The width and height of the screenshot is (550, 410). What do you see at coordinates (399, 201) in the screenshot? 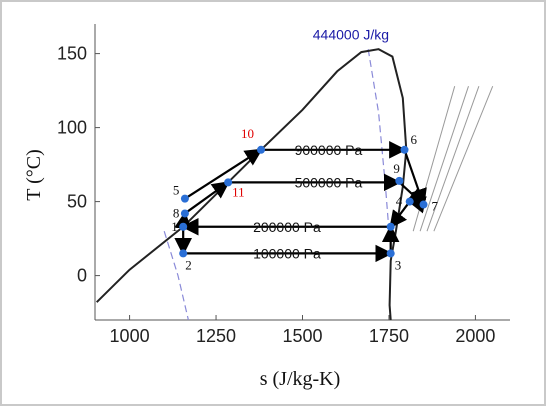
I see `state-point-label: 4` at bounding box center [399, 201].